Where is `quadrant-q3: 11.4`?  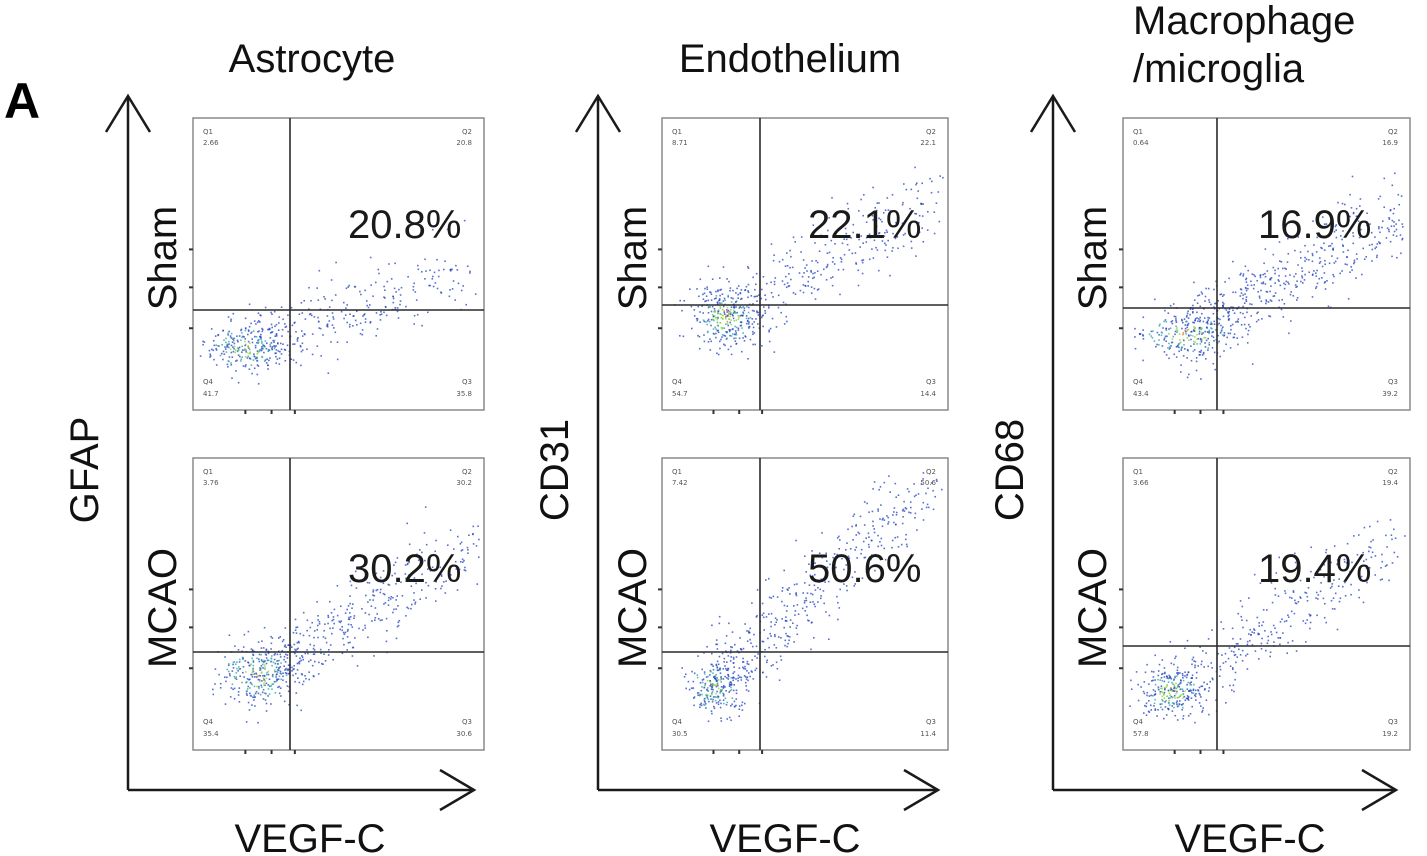 quadrant-q3: 11.4 is located at coordinates (928, 734).